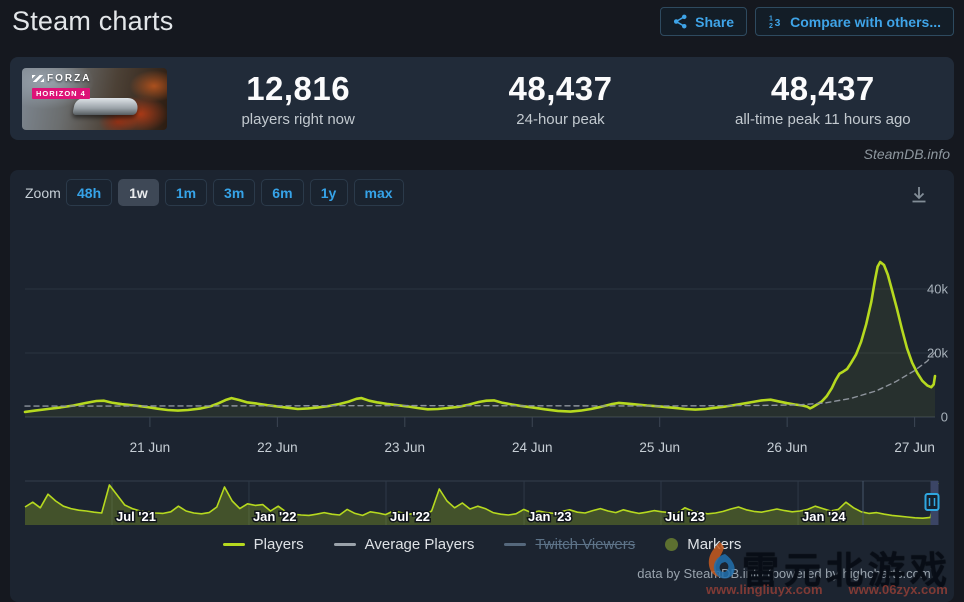  What do you see at coordinates (824, 516) in the screenshot?
I see `navigator-label-Jan24: Jan '24` at bounding box center [824, 516].